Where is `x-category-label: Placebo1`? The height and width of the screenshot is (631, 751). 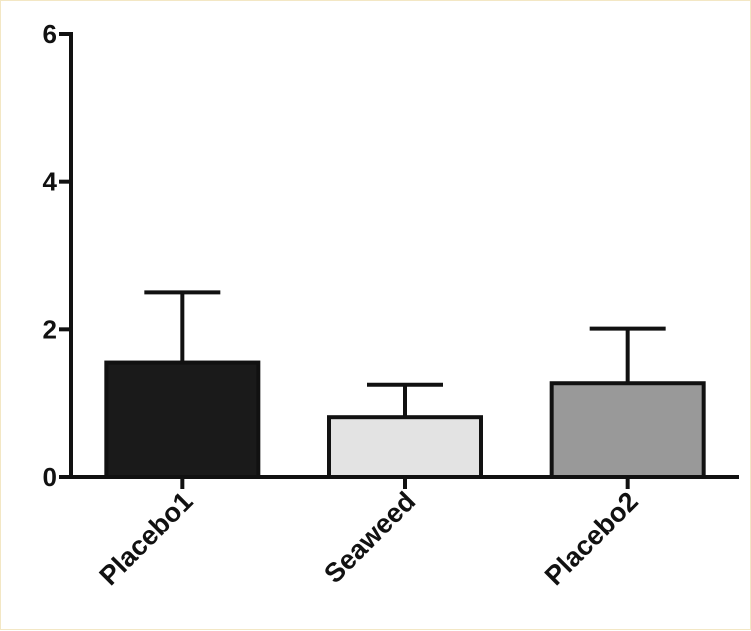
x-category-label: Placebo1 is located at coordinates (146, 538).